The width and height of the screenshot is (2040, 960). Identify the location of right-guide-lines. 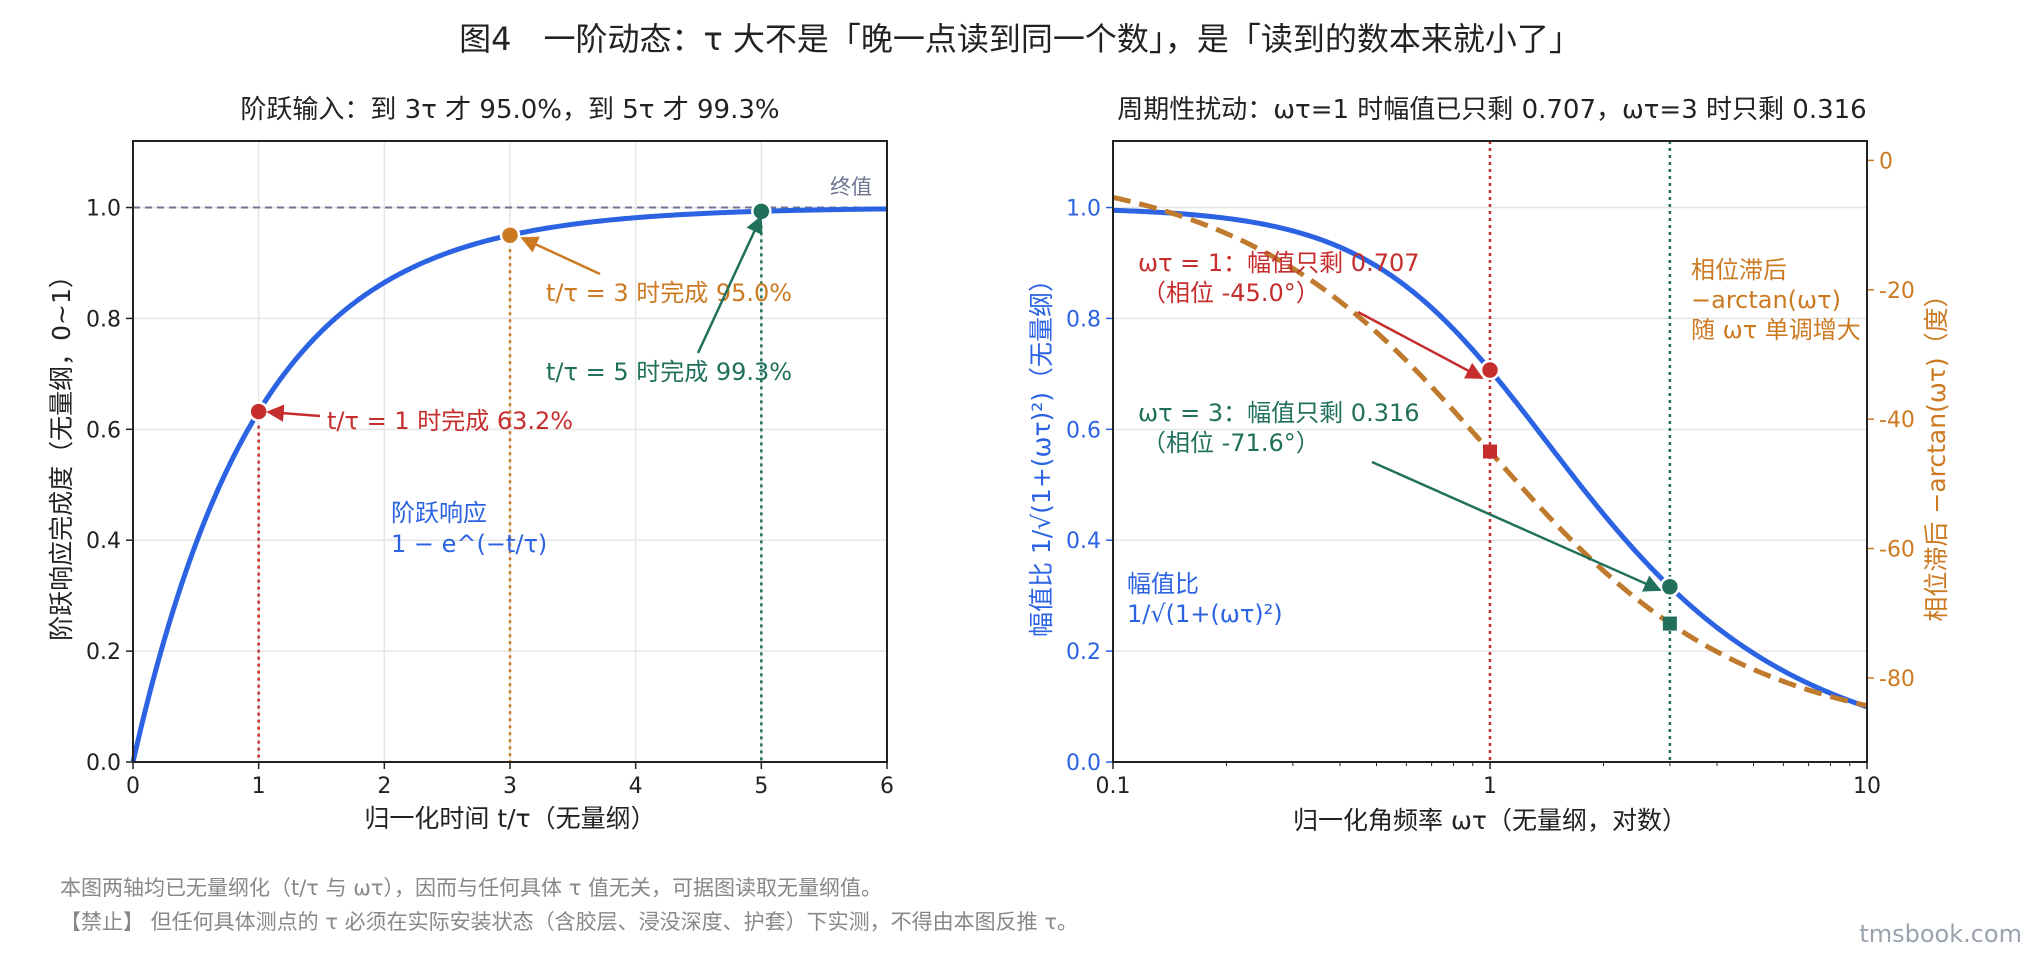
(1580, 451).